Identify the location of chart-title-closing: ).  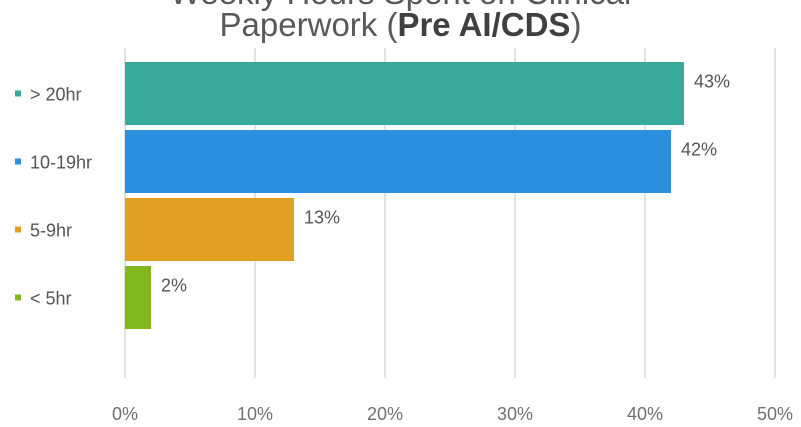
(576, 24).